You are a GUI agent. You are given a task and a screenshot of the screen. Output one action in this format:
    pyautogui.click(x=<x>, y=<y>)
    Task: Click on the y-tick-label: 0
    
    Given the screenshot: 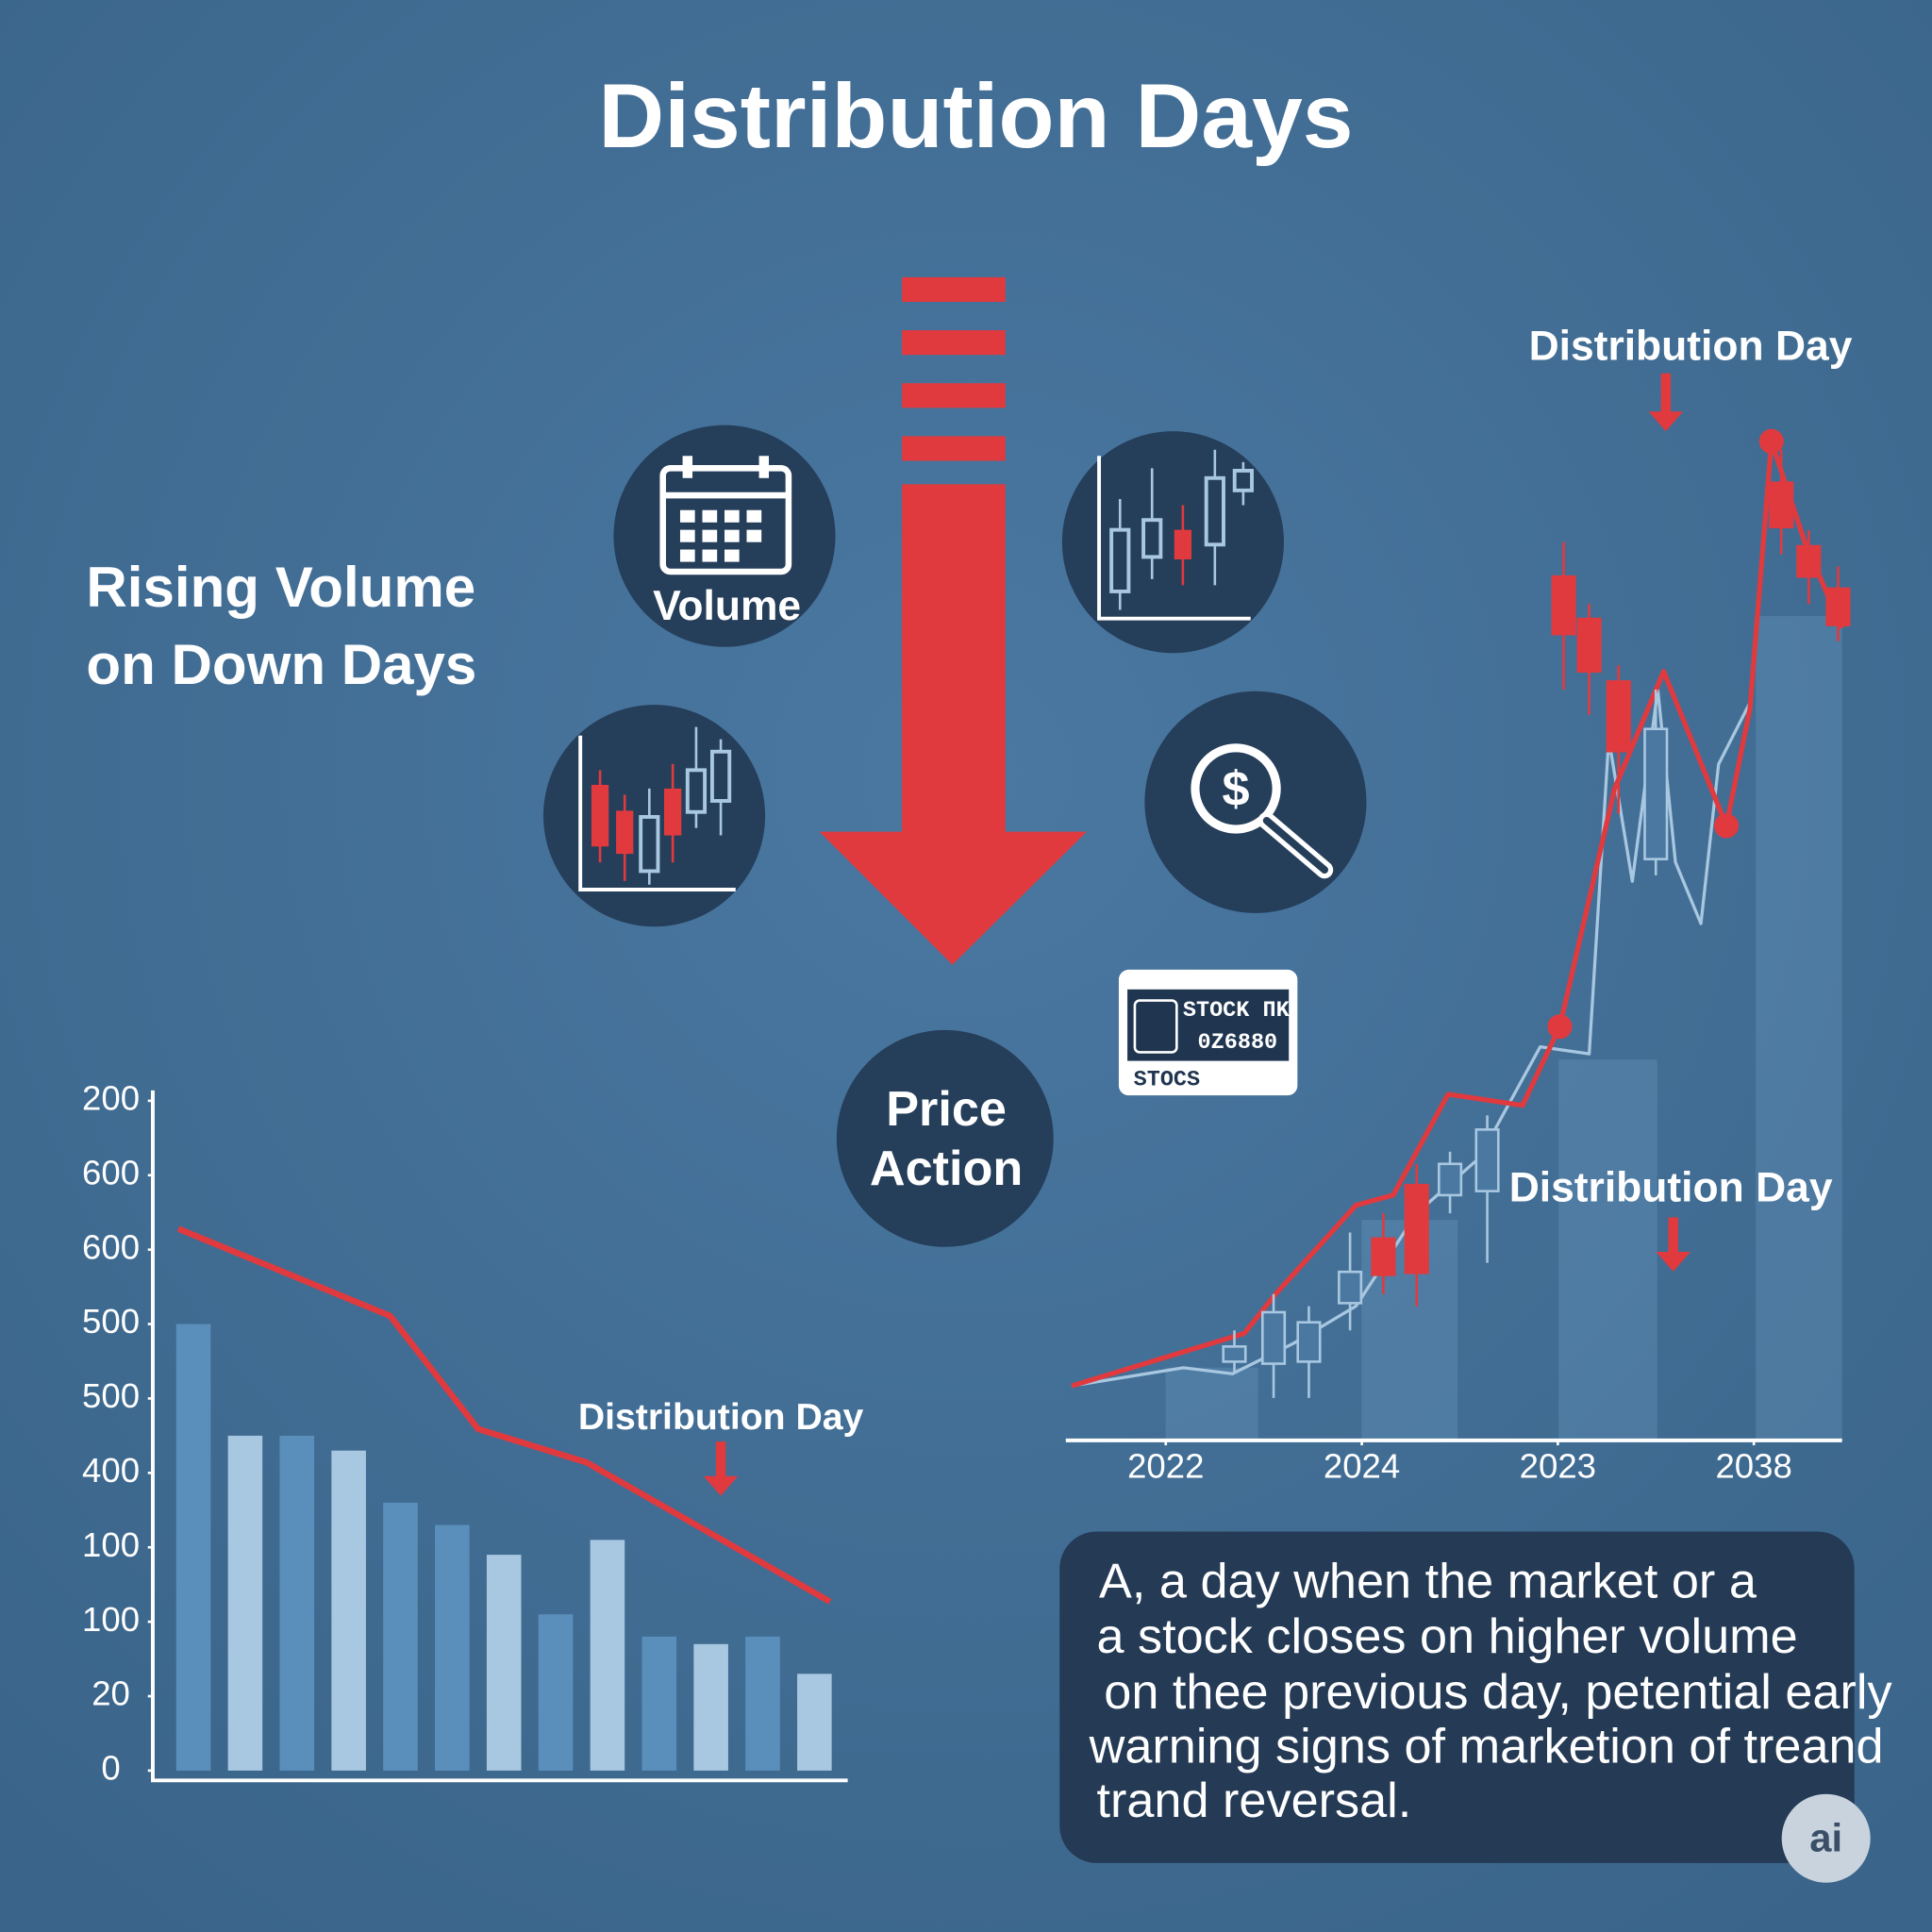 What is the action you would take?
    pyautogui.click(x=111, y=1768)
    